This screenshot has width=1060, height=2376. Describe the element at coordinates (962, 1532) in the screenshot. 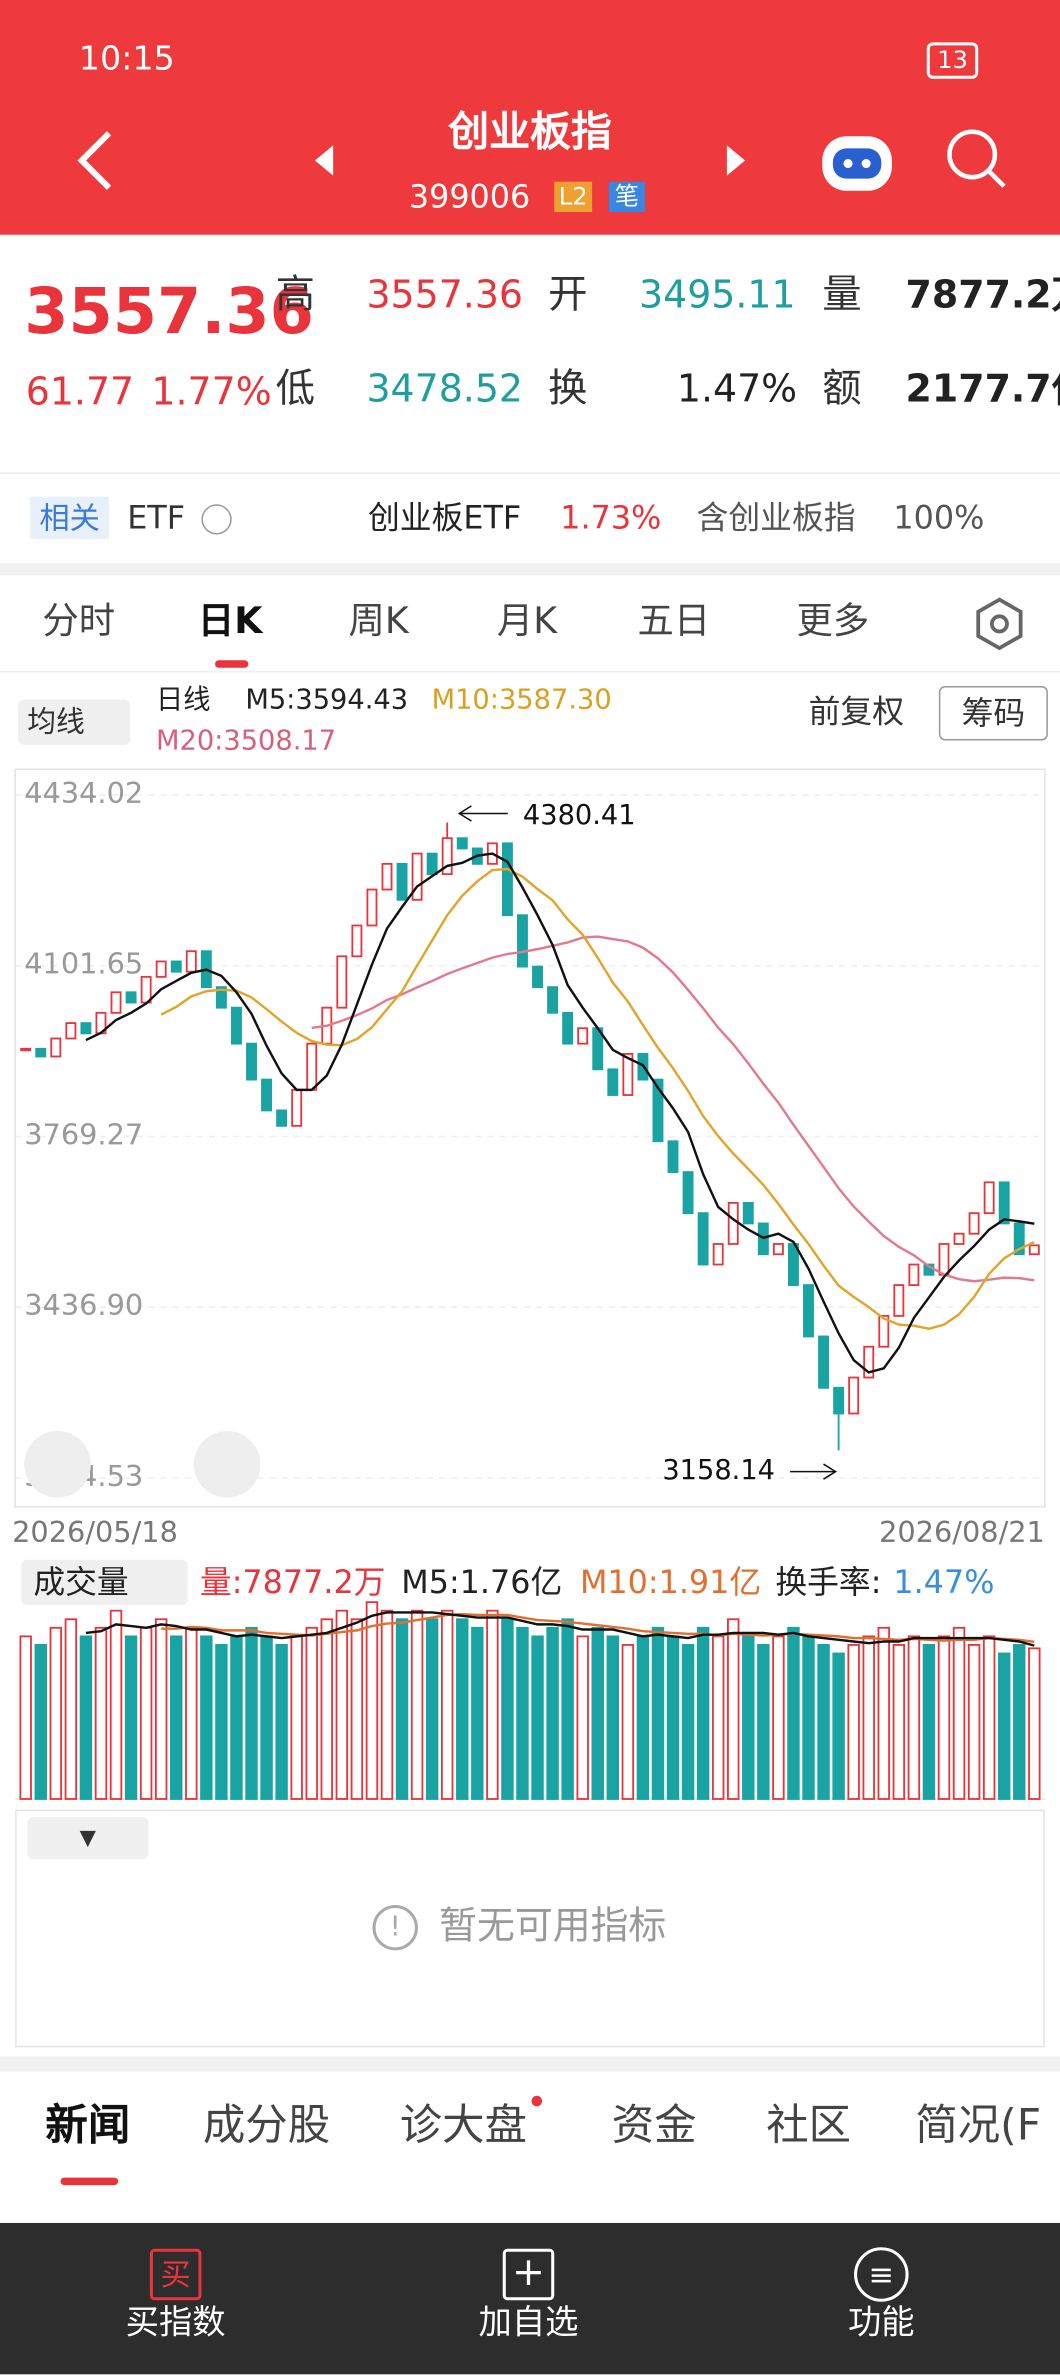

I see `x-end-label: 2026/08/21` at that location.